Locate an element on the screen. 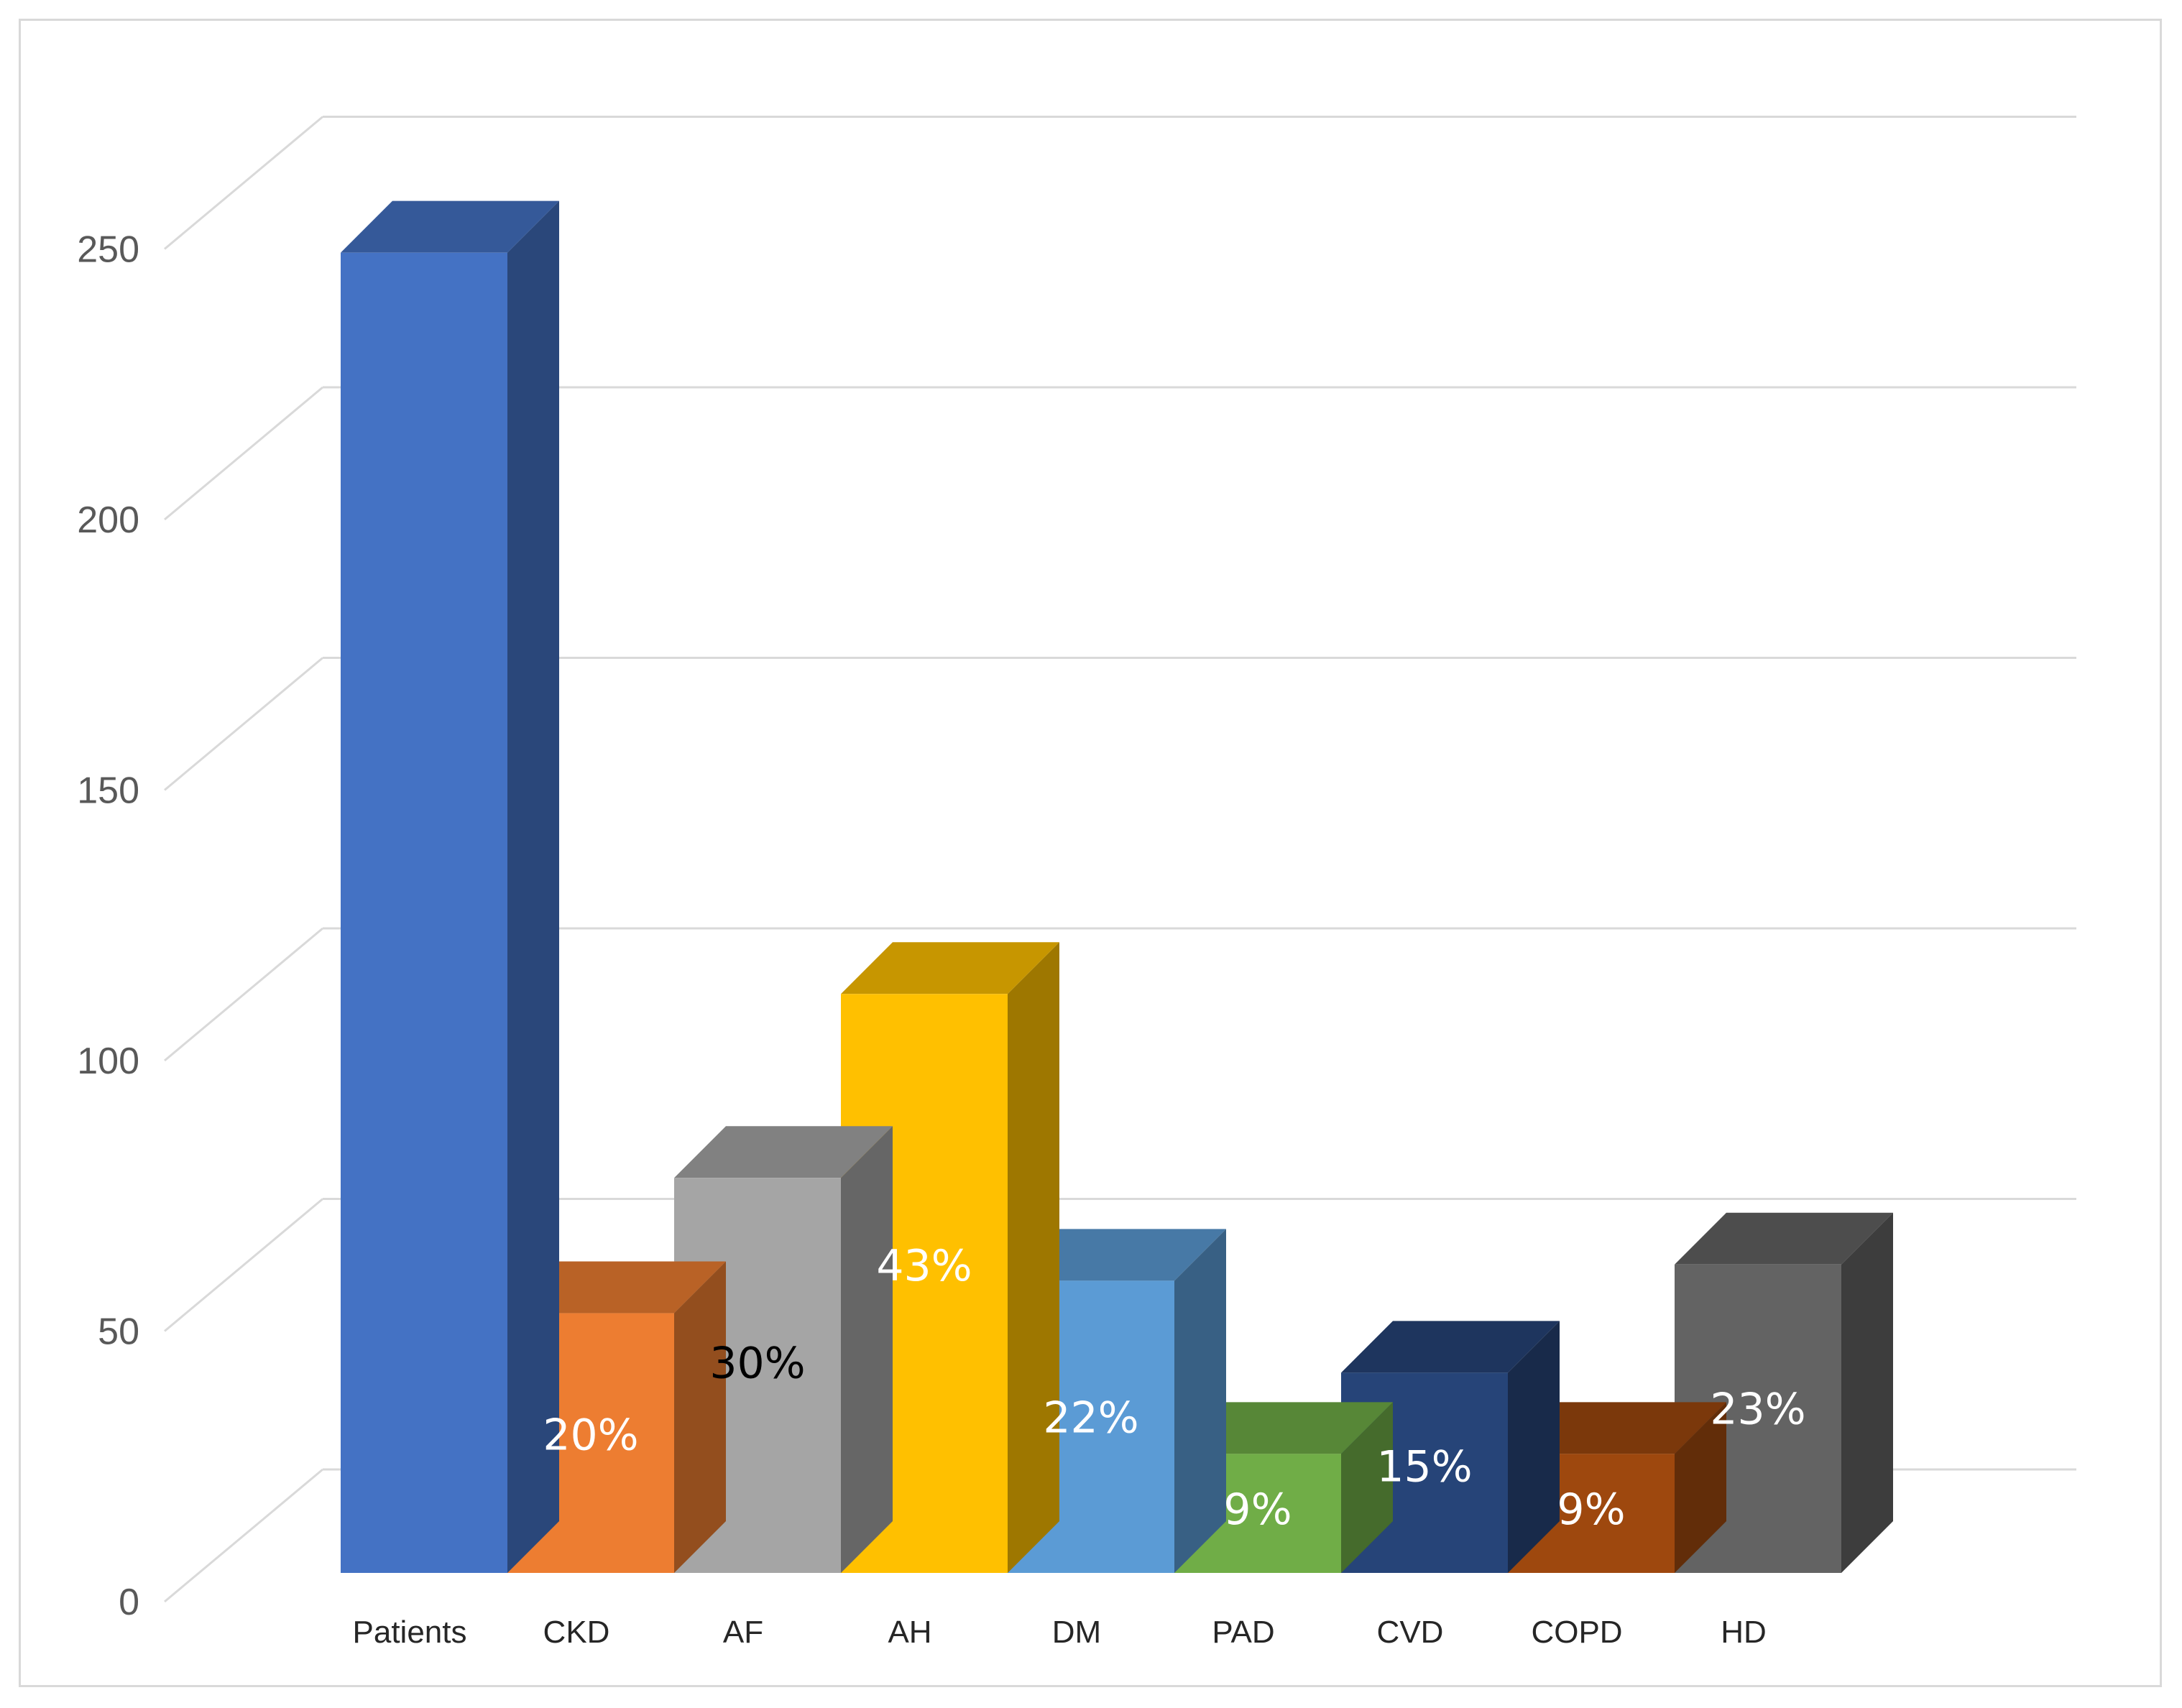  y-tick-label: 150 is located at coordinates (108, 791).